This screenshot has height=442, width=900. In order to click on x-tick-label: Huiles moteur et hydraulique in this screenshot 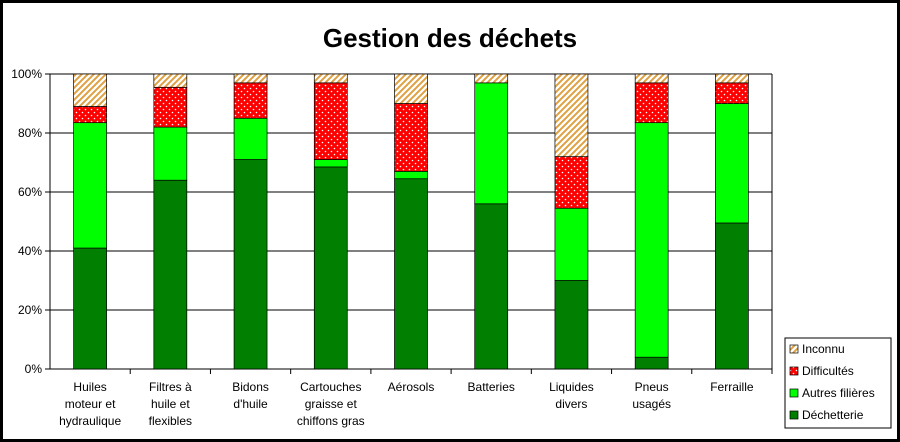, I will do `click(90, 404)`.